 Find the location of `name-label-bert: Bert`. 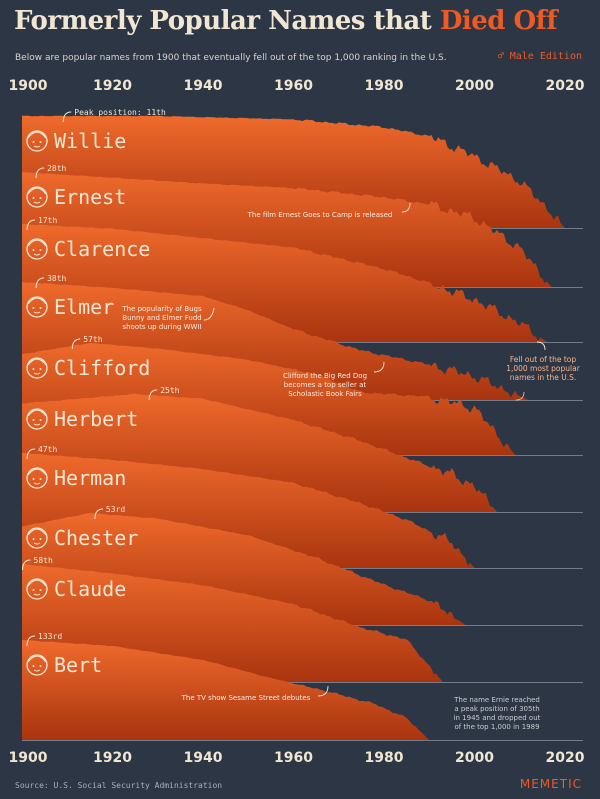

name-label-bert: Bert is located at coordinates (78, 665).